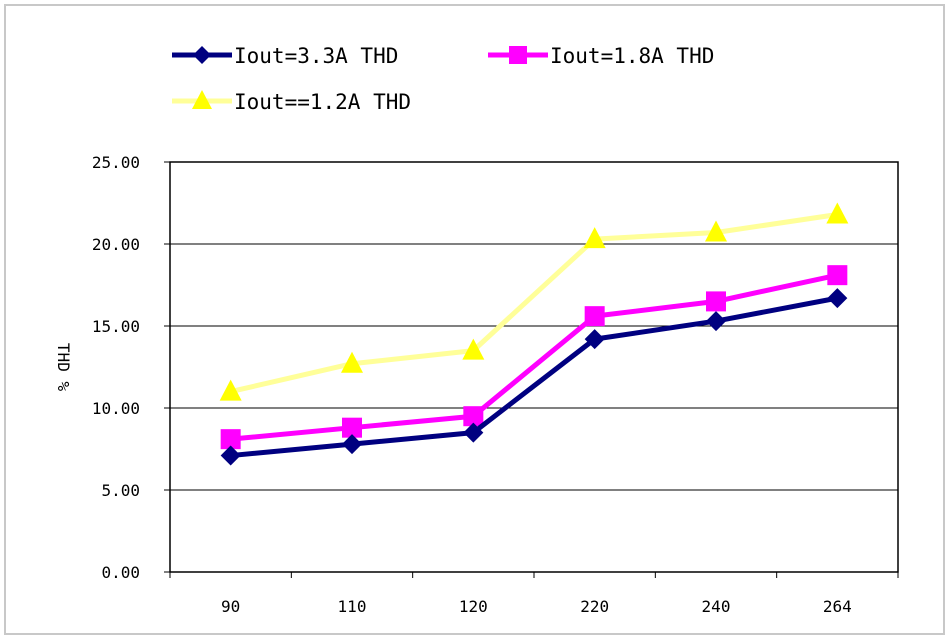 The width and height of the screenshot is (949, 639). I want to click on y-tick-label: 25.00, so click(116, 162).